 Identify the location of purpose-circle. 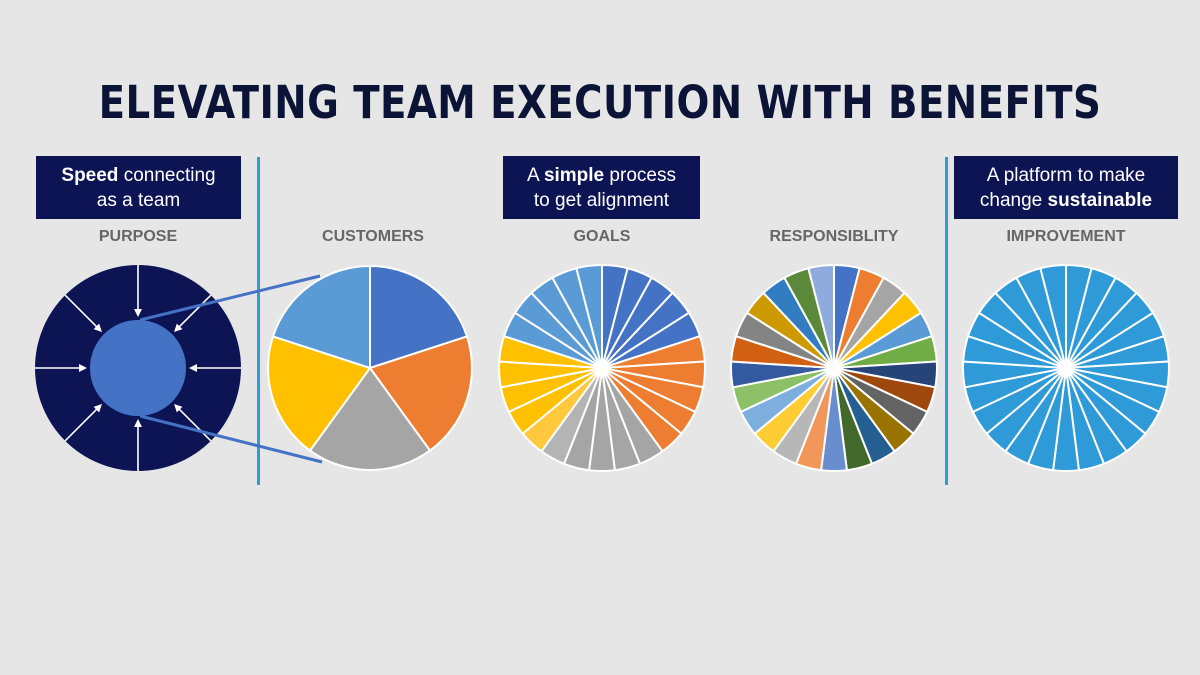
(138, 368).